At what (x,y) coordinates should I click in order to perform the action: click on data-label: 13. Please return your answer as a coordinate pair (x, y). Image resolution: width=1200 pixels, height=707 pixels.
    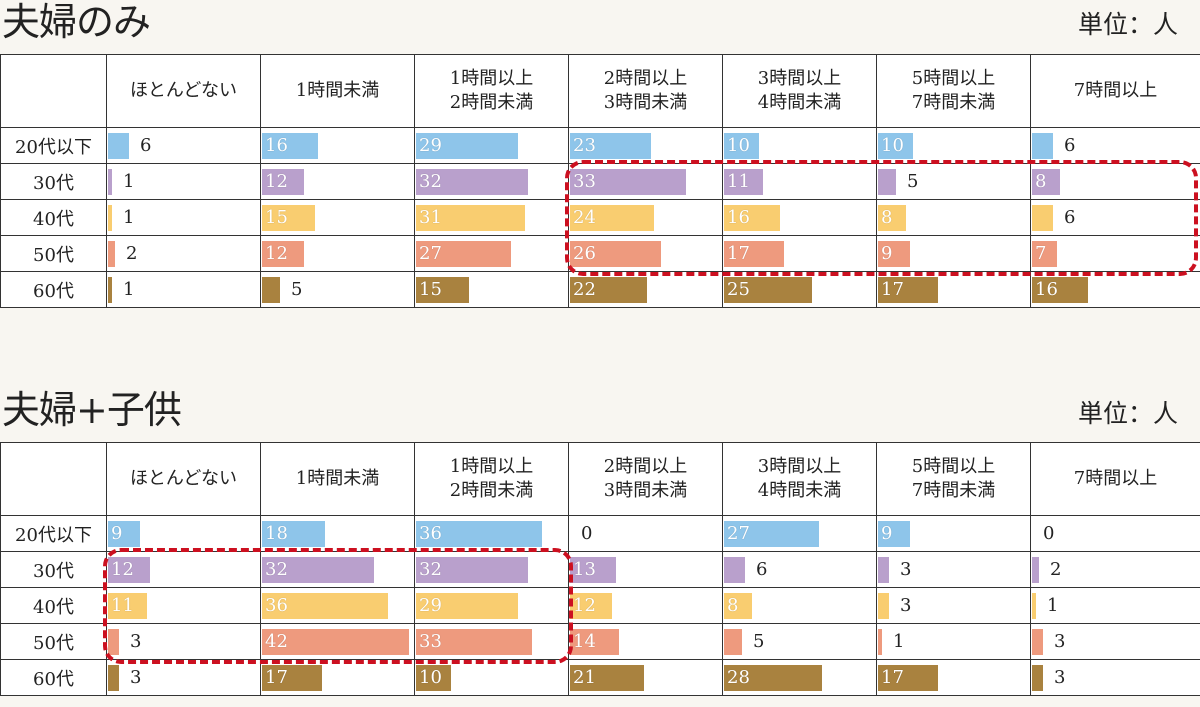
    Looking at the image, I should click on (584, 569).